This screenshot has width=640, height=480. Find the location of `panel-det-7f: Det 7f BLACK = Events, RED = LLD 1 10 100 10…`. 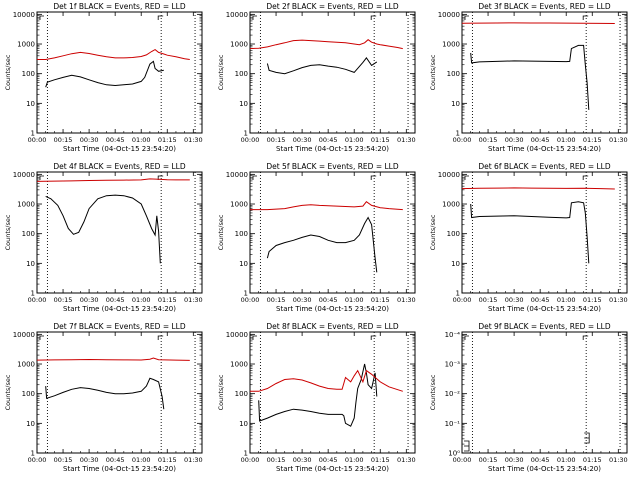

panel-det-7f: Det 7f BLACK = Events, RED = LLD 1 10 100 10… is located at coordinates (103, 397).